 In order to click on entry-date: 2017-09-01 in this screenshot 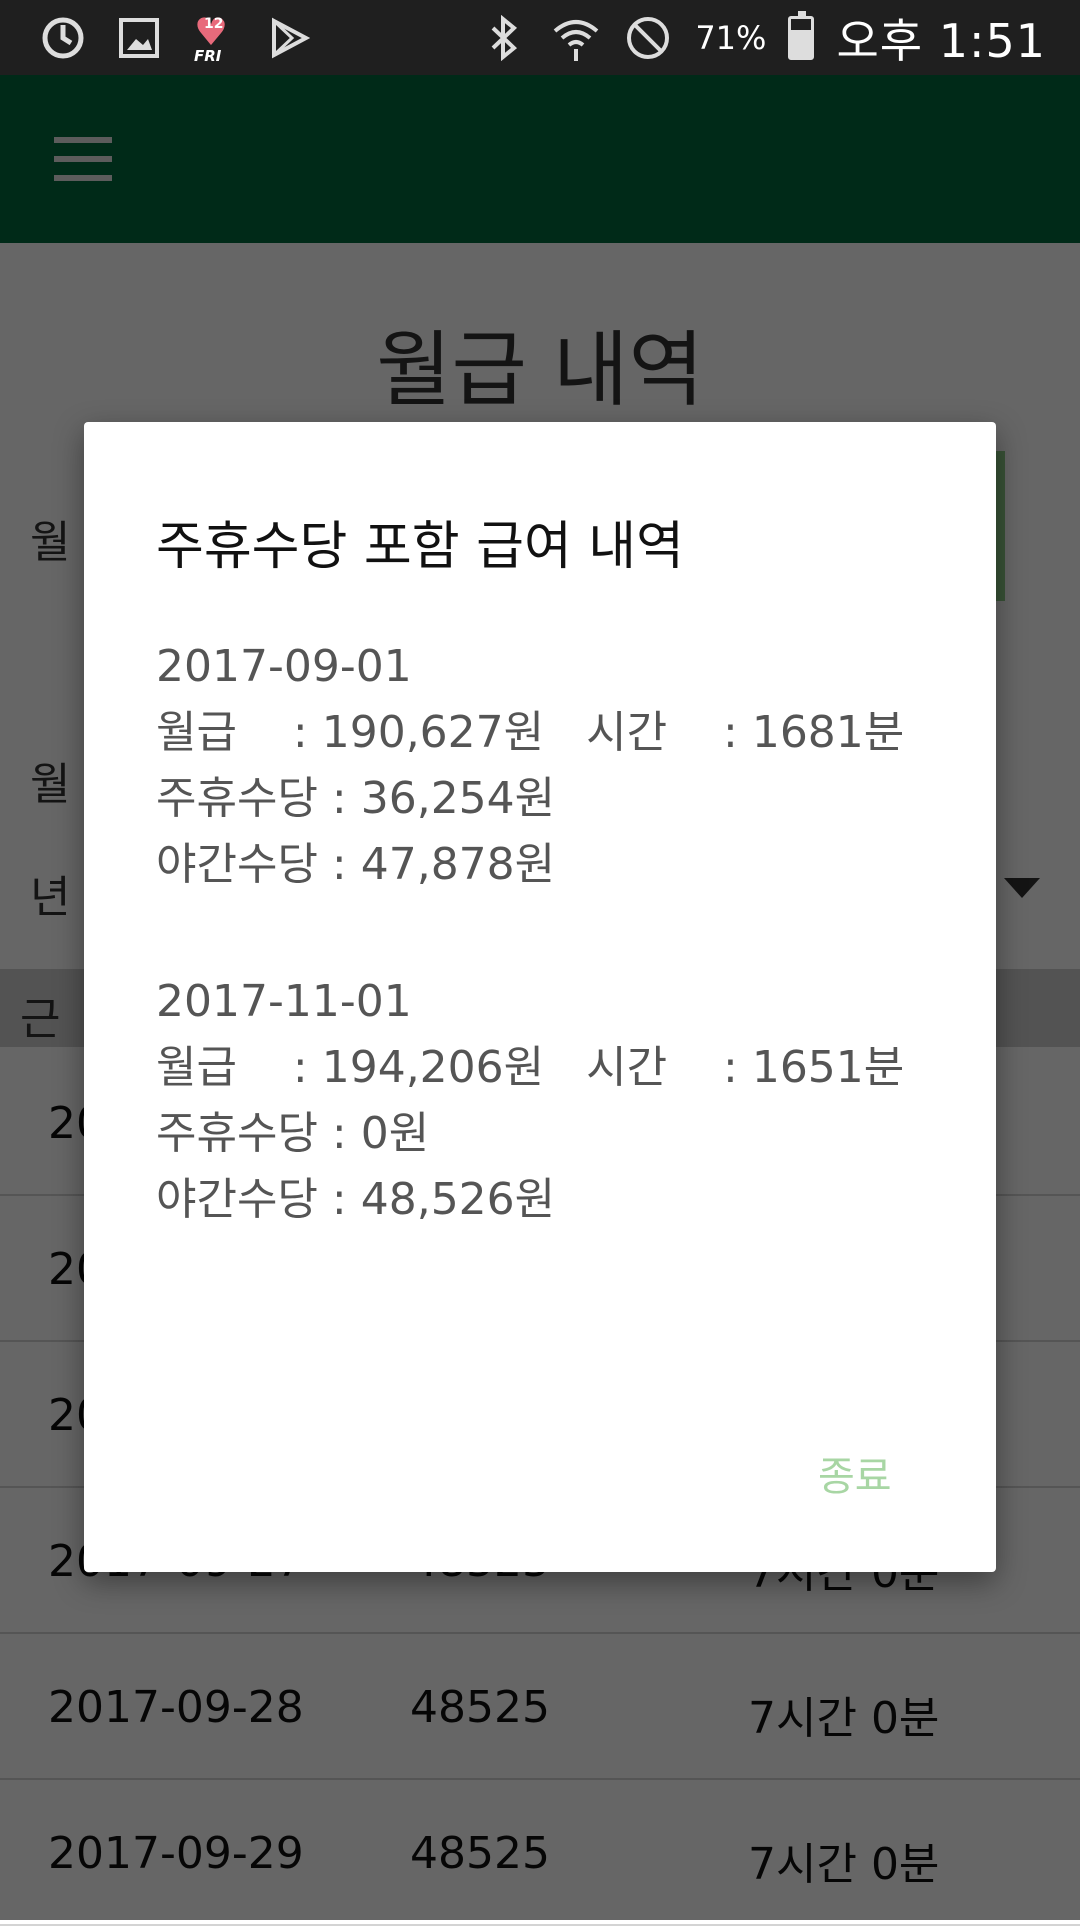, I will do `click(284, 666)`.